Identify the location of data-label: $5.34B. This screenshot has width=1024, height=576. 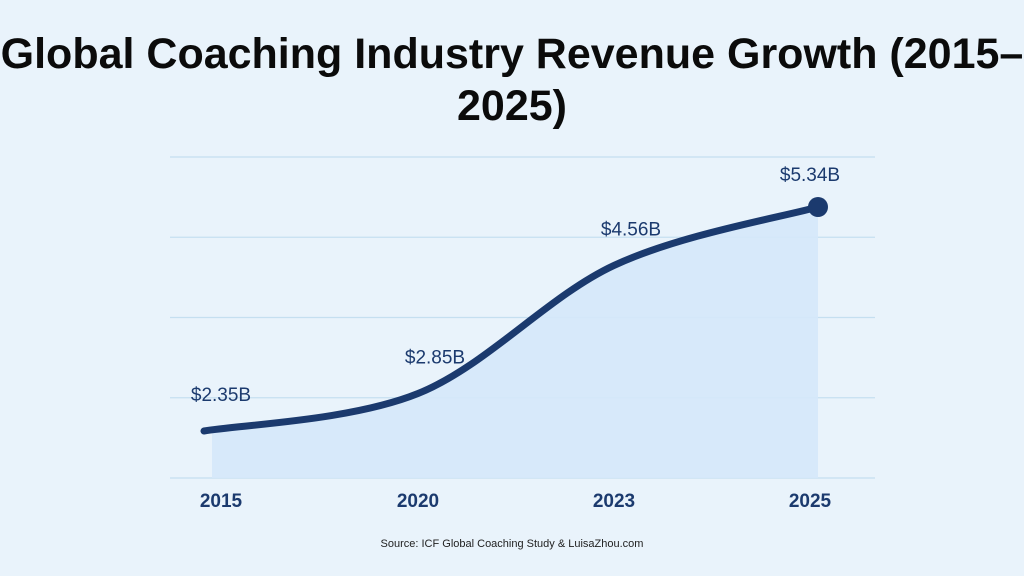
(810, 175).